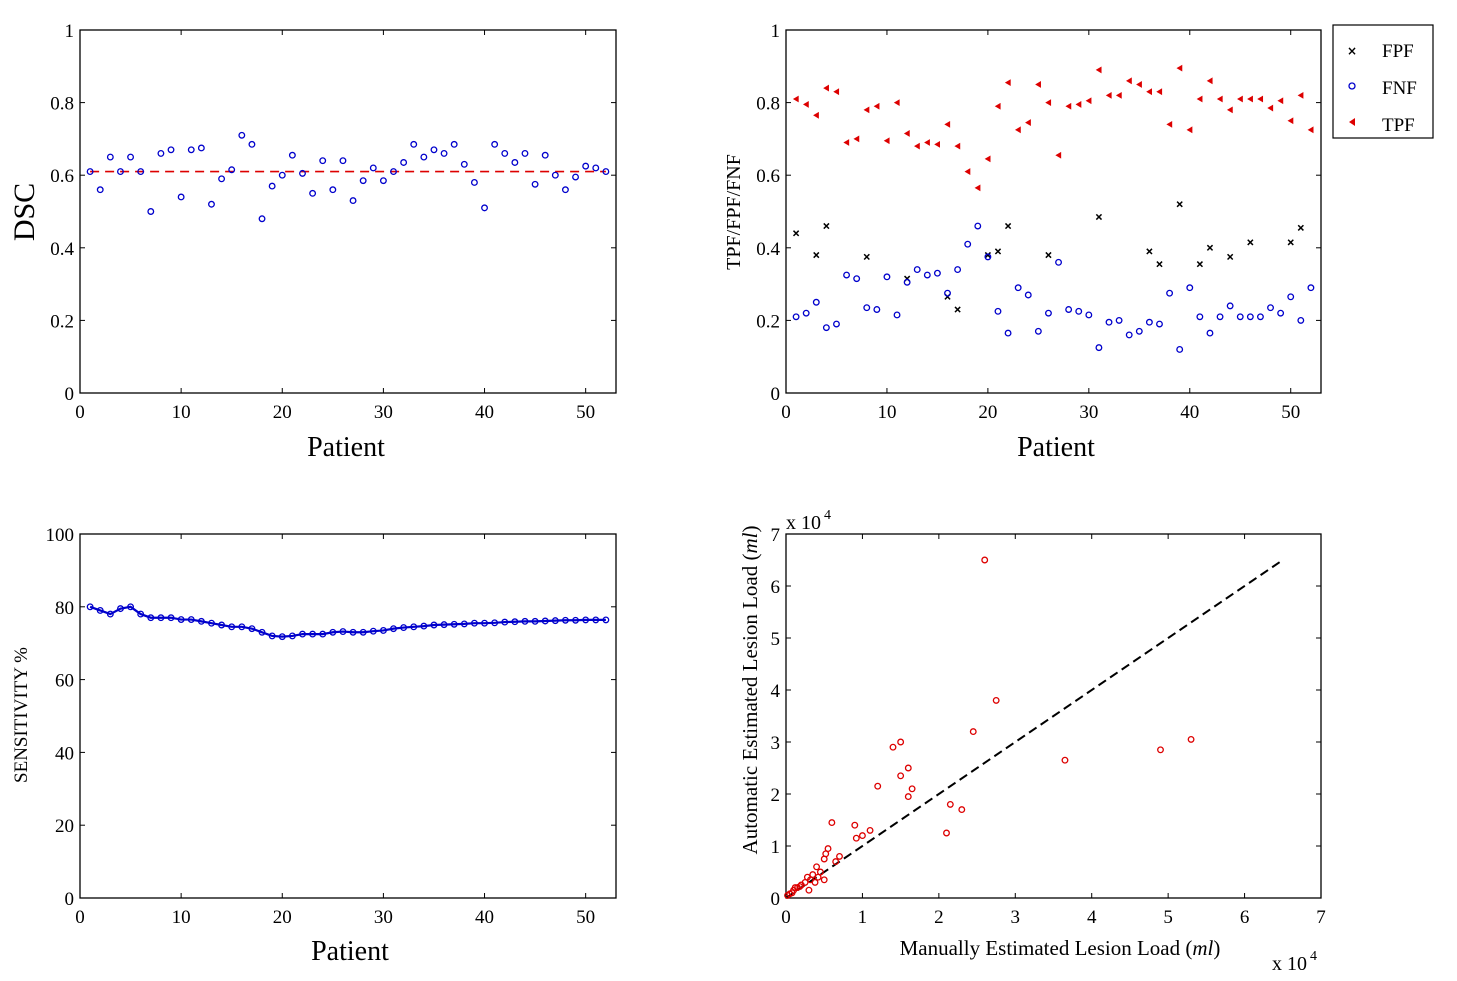 The width and height of the screenshot is (1457, 981). Describe the element at coordinates (987, 412) in the screenshot. I see `fractions-x-tick-label: 20` at that location.